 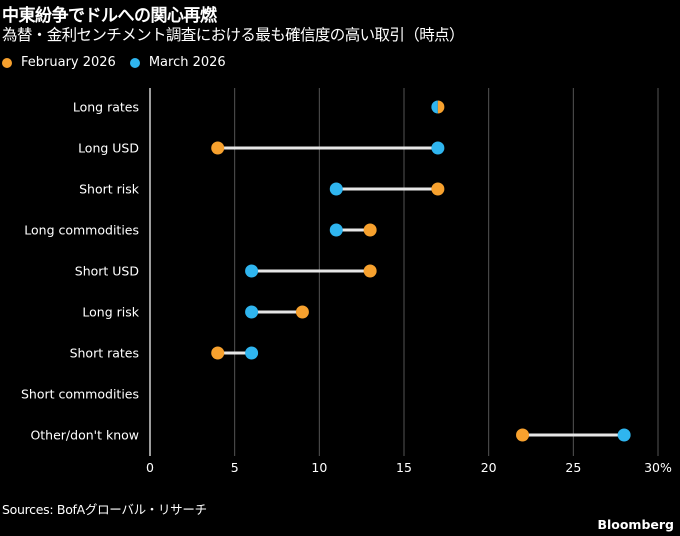 I want to click on category-label: Other/don't know, so click(x=84, y=435).